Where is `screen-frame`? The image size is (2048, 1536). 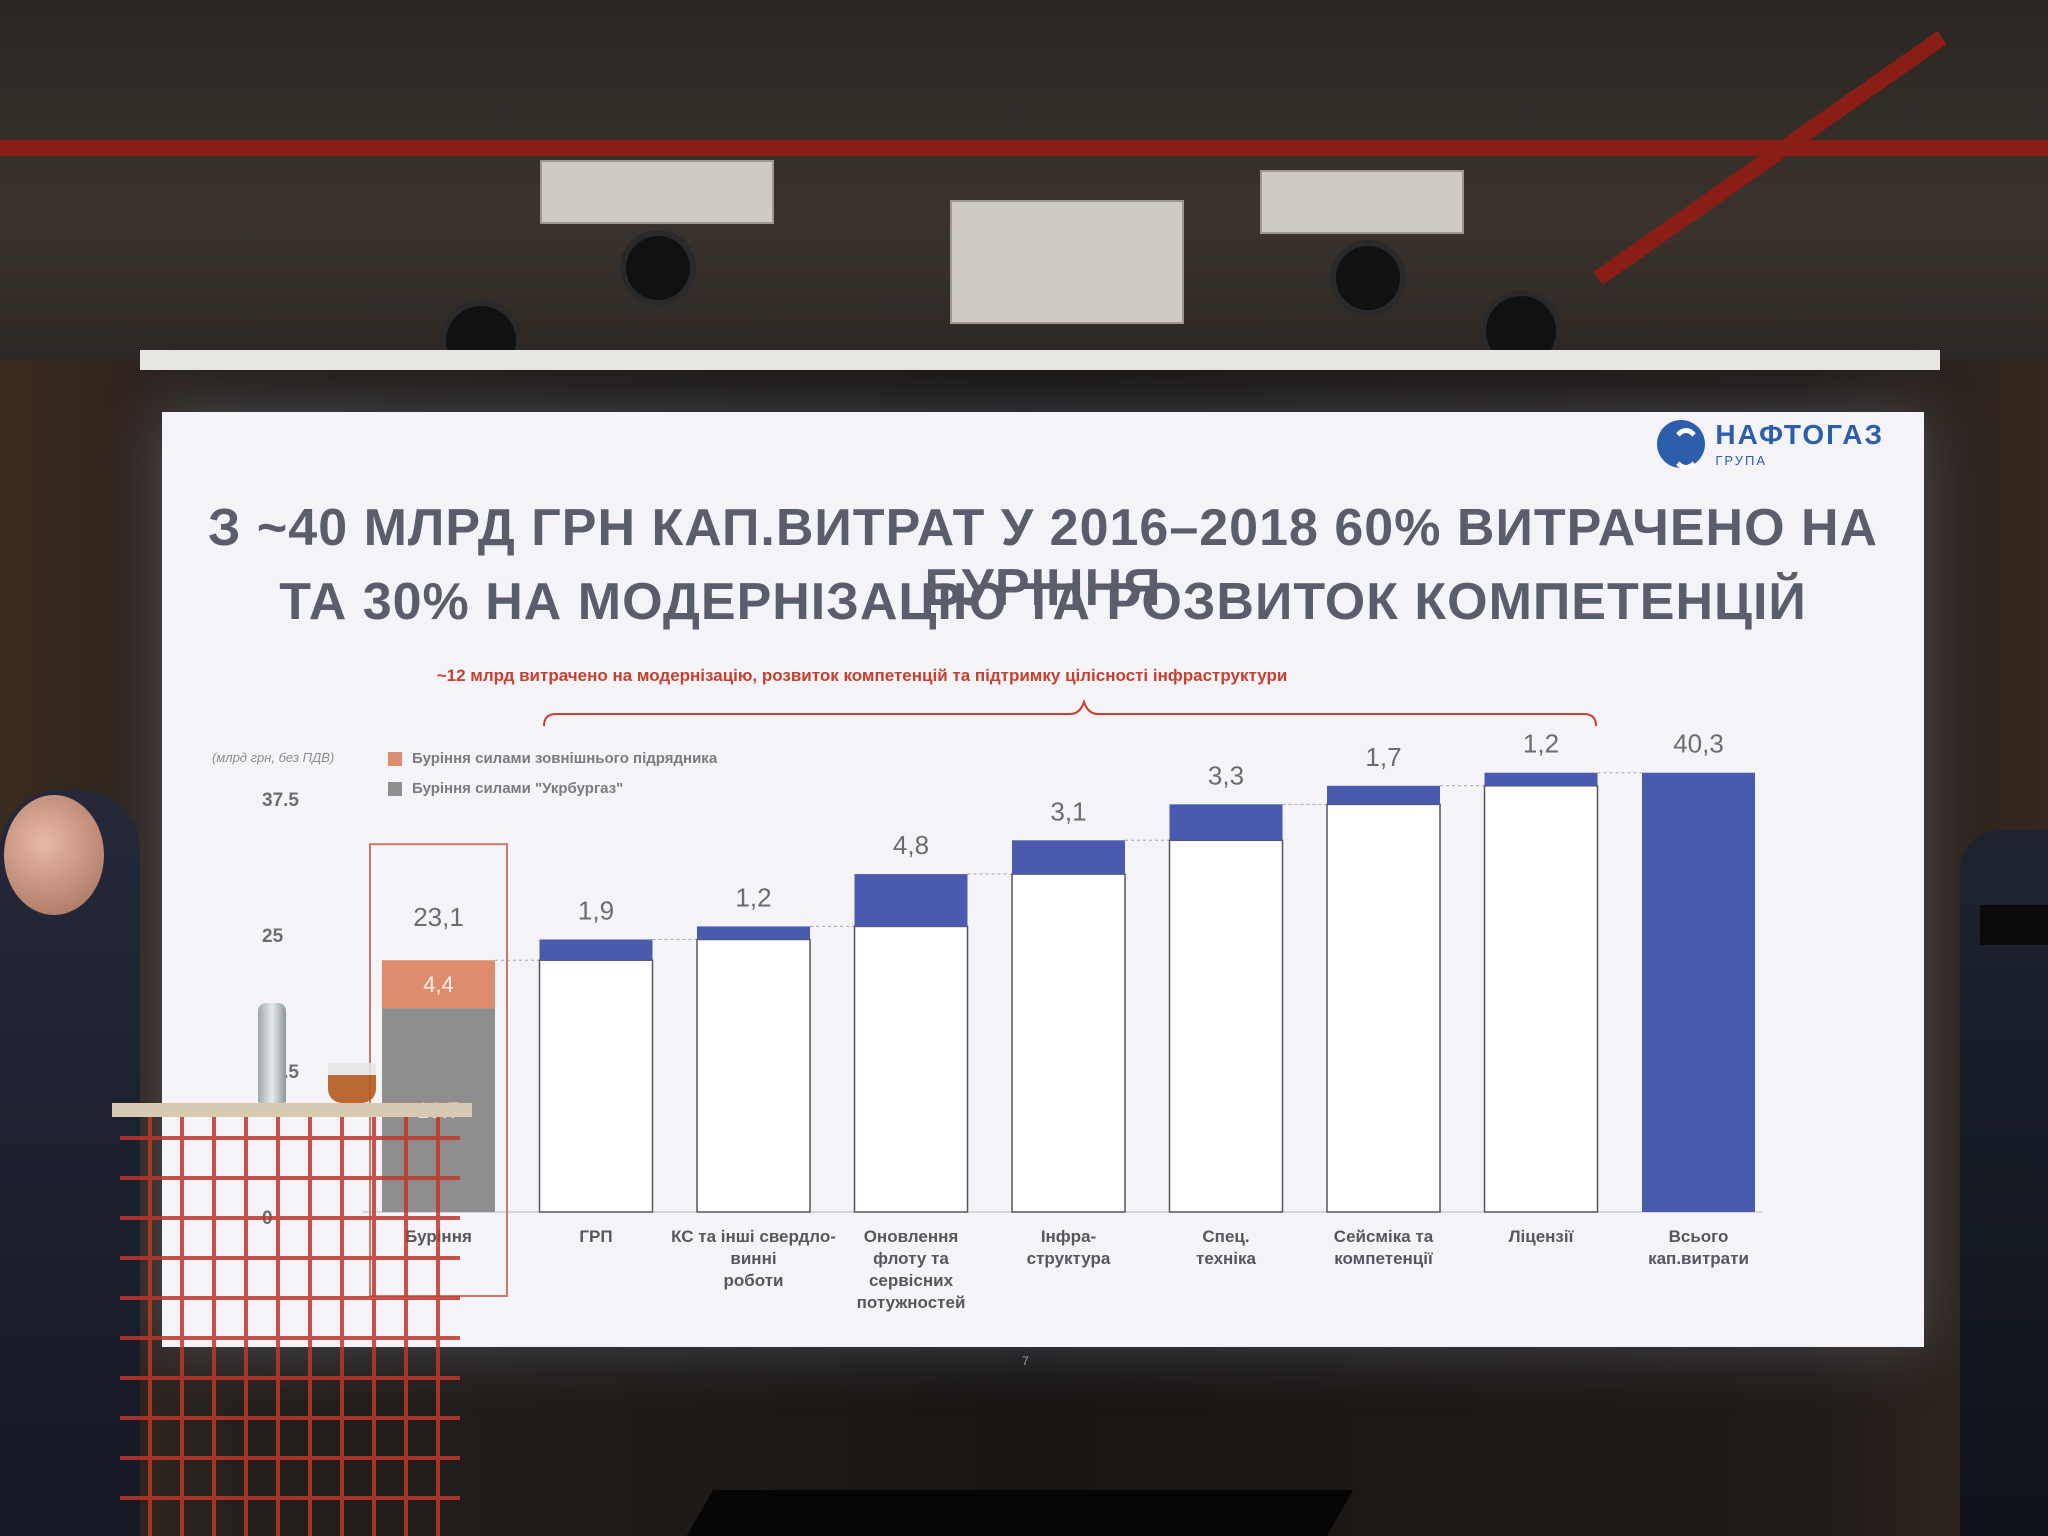 screen-frame is located at coordinates (1040, 360).